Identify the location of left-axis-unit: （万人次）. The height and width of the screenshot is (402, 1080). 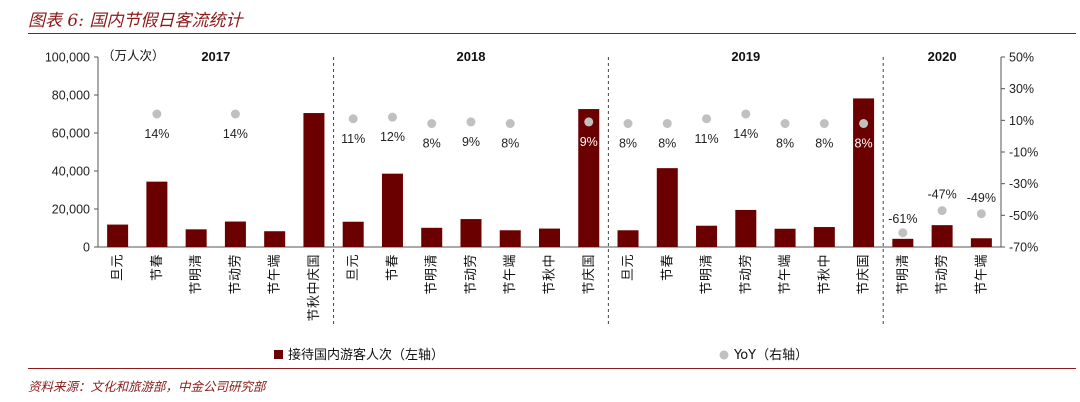
(133, 55).